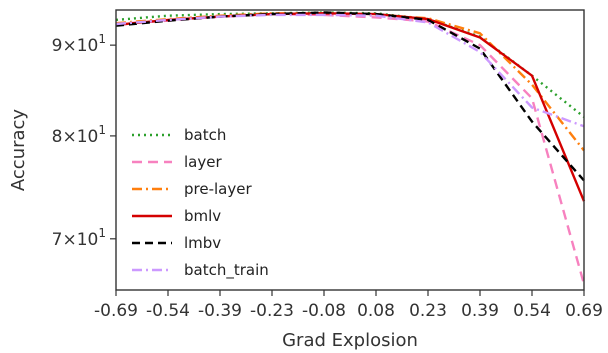 The width and height of the screenshot is (608, 353). I want to click on y-tick-label: 8×10¹, so click(79, 135).